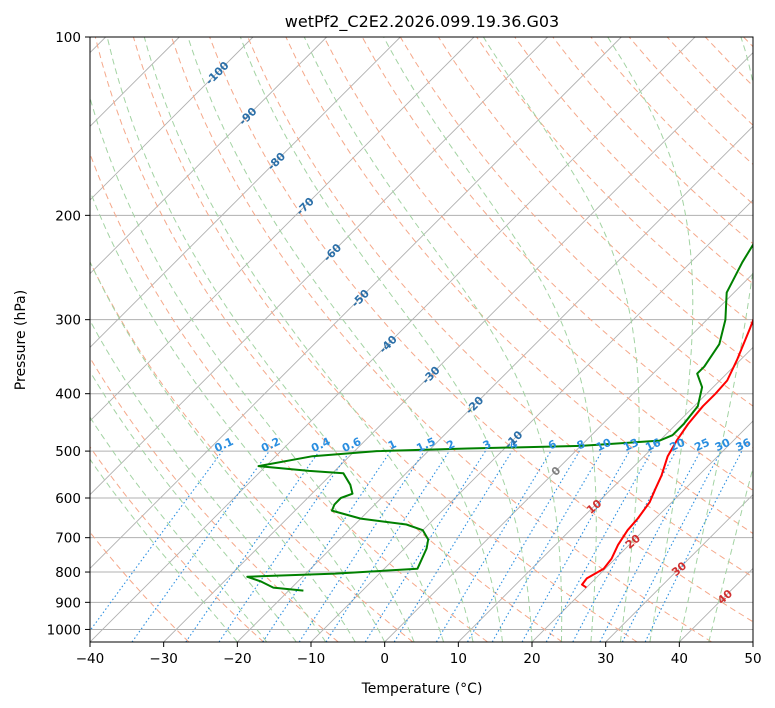 The image size is (775, 708). I want to click on x-tick-label-1: −30, so click(163, 659).